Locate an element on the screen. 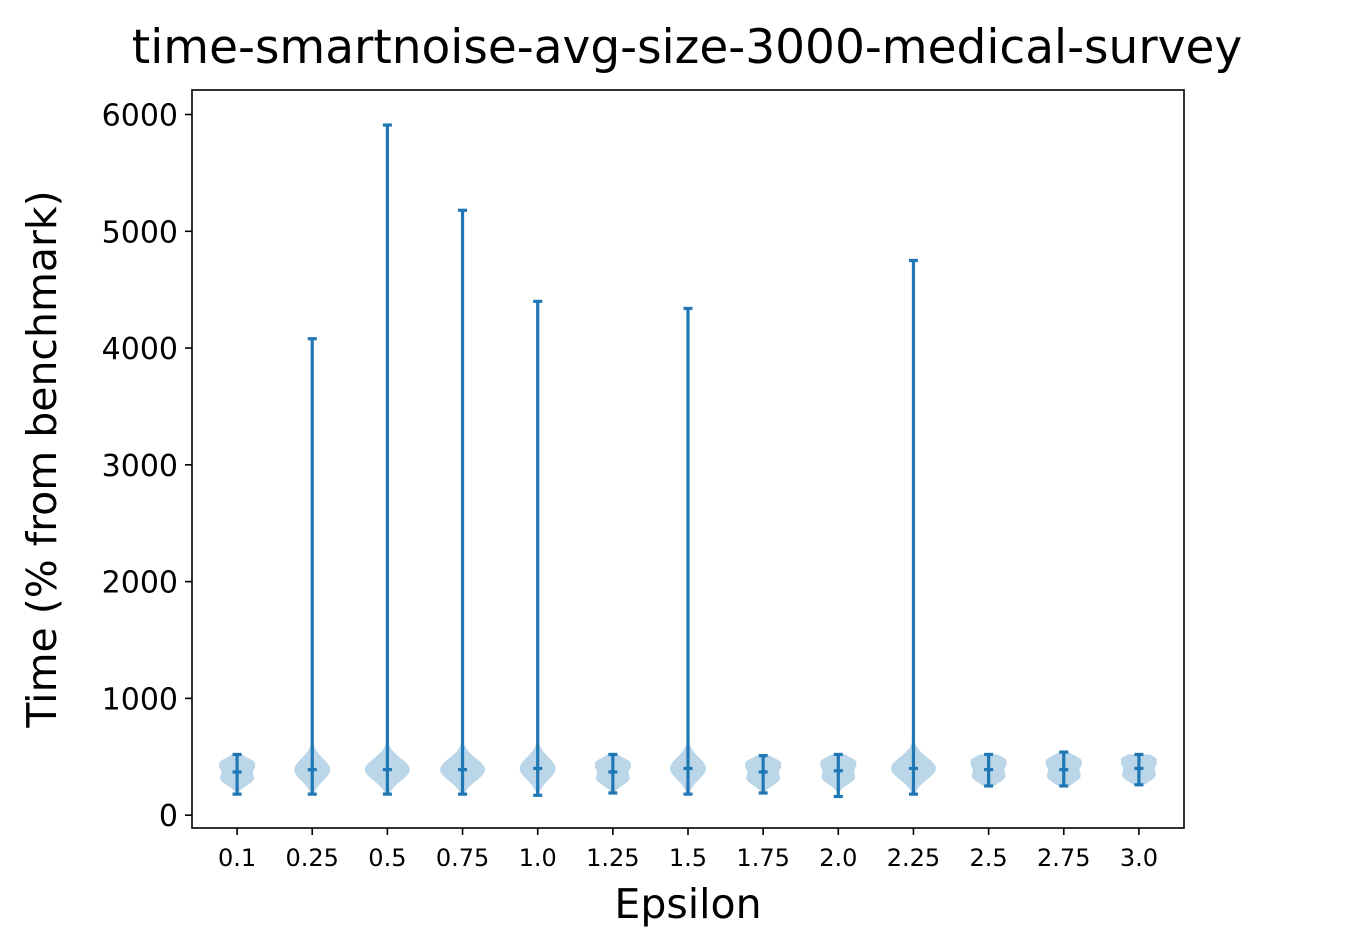 The width and height of the screenshot is (1363, 949). x-tick-label: 1.75 is located at coordinates (762, 858).